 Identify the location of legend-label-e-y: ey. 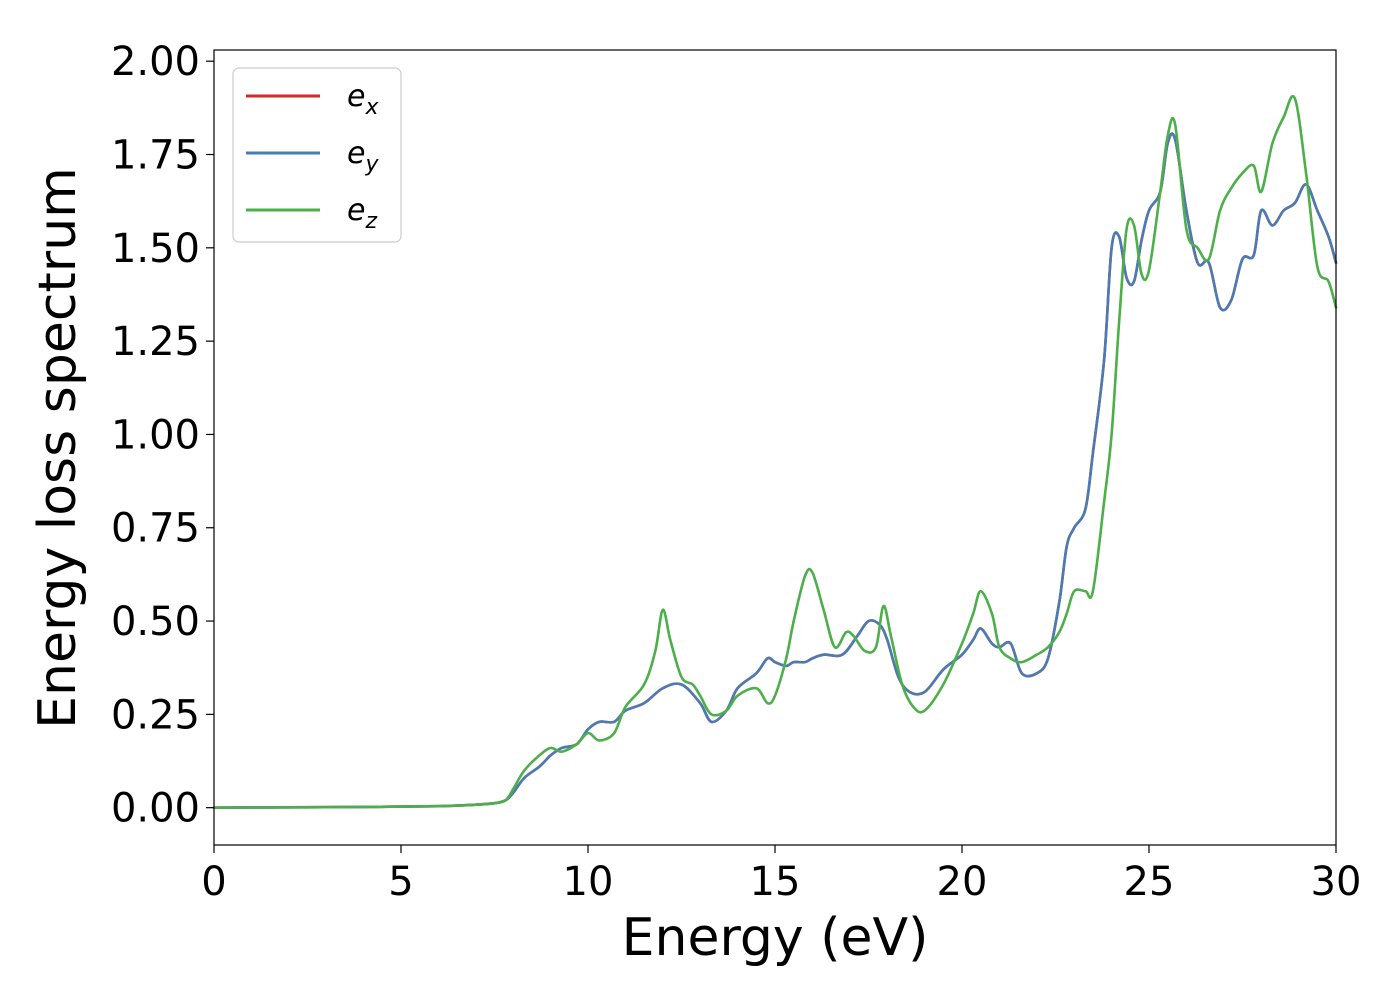
(363, 156).